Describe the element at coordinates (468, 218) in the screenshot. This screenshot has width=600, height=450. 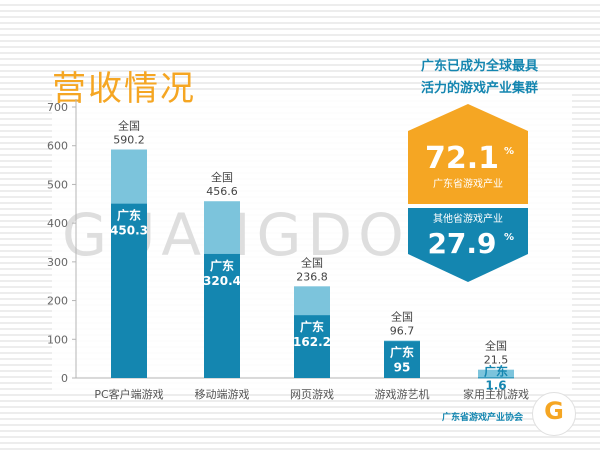
I see `callout-other-label: 其他省游戏产业` at that location.